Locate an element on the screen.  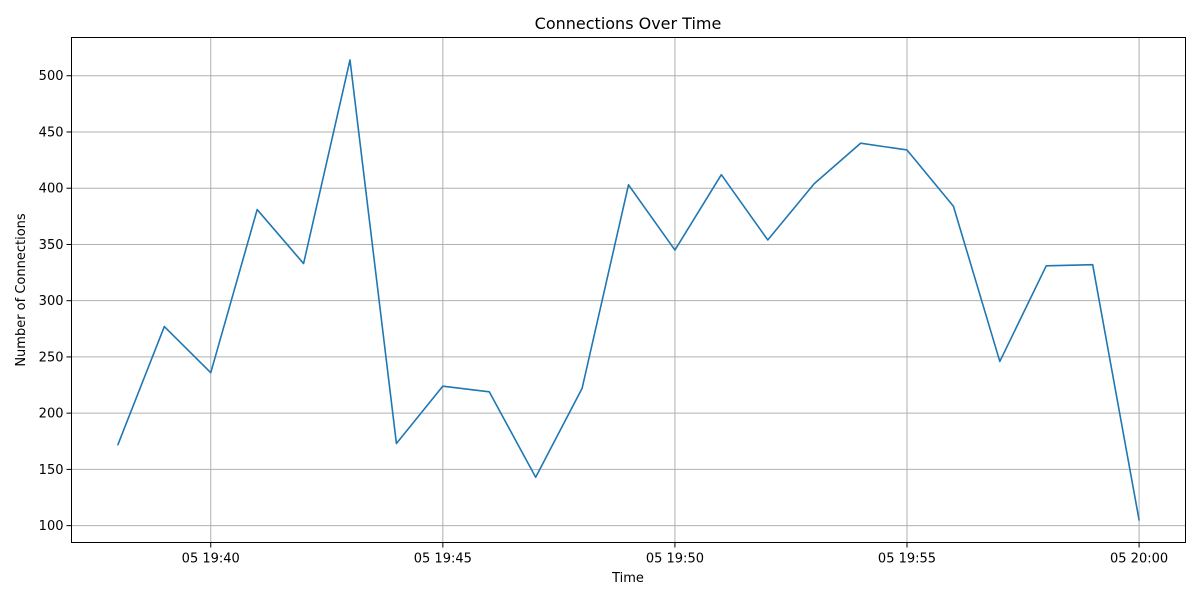
y-tick-label: 450 is located at coordinates (51, 132).